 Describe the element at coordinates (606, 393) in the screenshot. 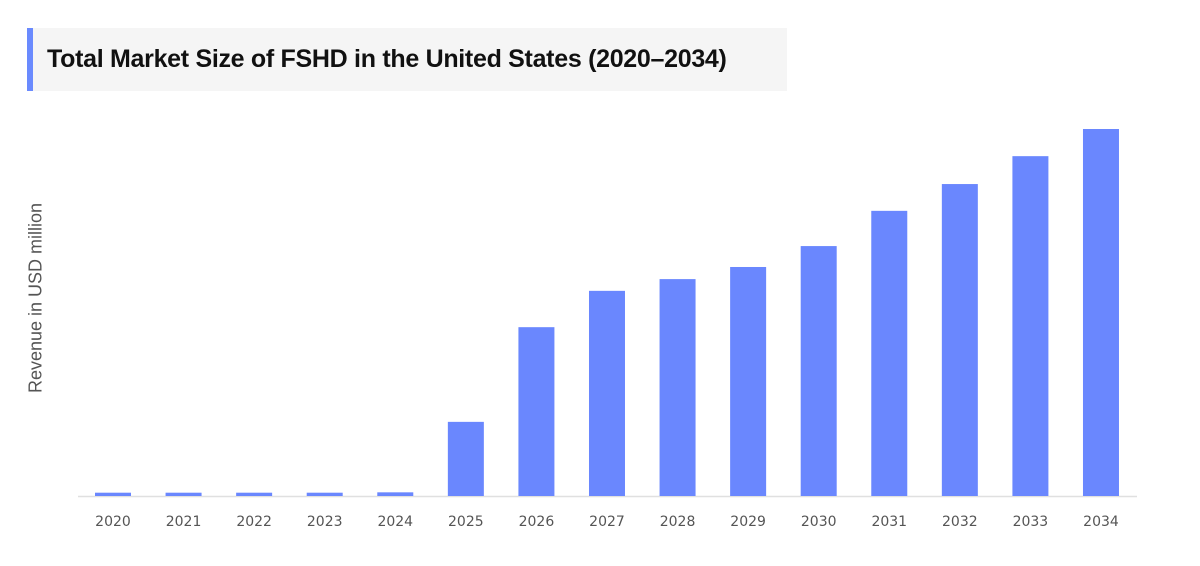

I see `bar-2027` at that location.